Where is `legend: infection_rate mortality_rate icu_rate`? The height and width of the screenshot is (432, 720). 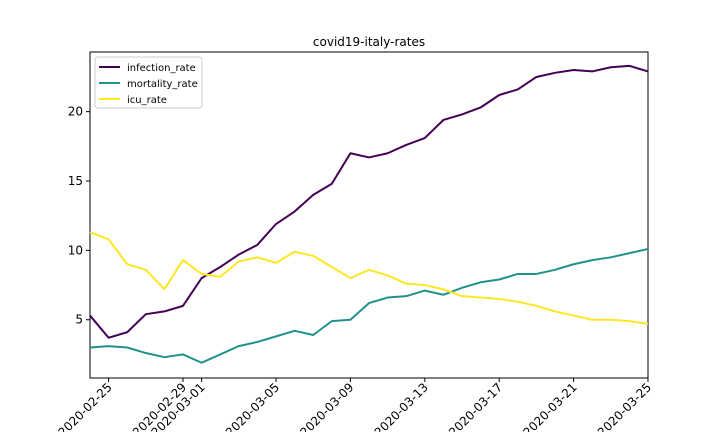
legend: infection_rate mortality_rate icu_rate is located at coordinates (148, 82).